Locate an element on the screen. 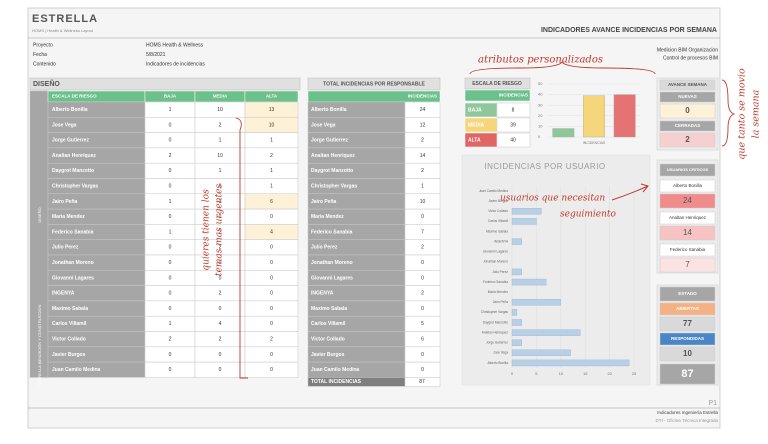 The width and height of the screenshot is (768, 444). column-header: ALTA is located at coordinates (272, 96).